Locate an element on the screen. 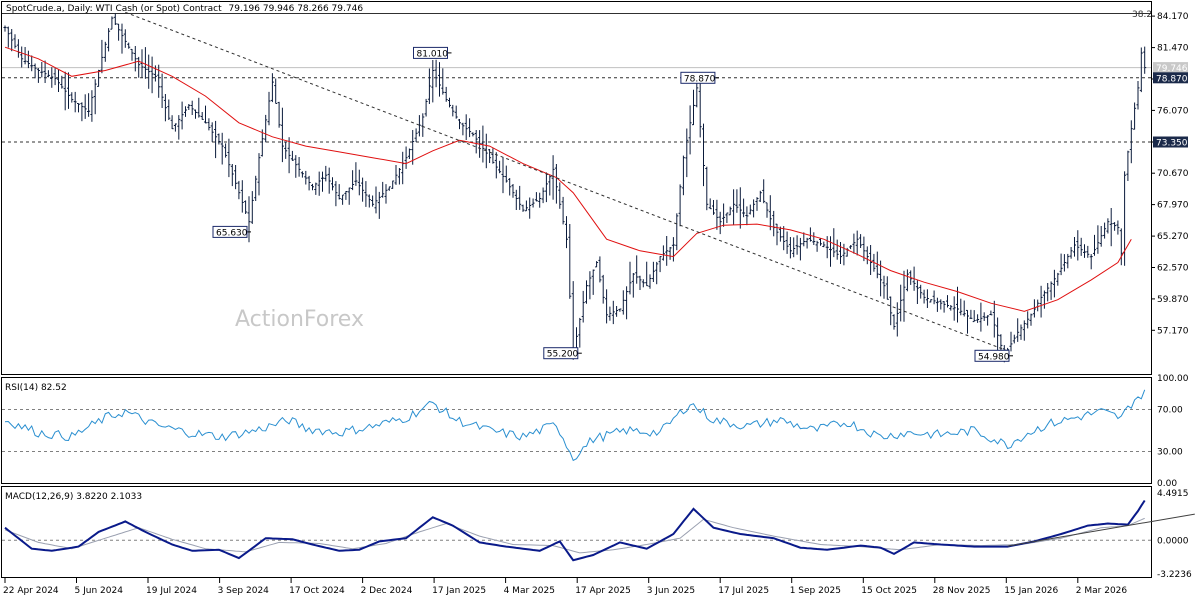 Image resolution: width=1200 pixels, height=604 pixels. xtick-label: 17 Apr 2025 is located at coordinates (603, 591).